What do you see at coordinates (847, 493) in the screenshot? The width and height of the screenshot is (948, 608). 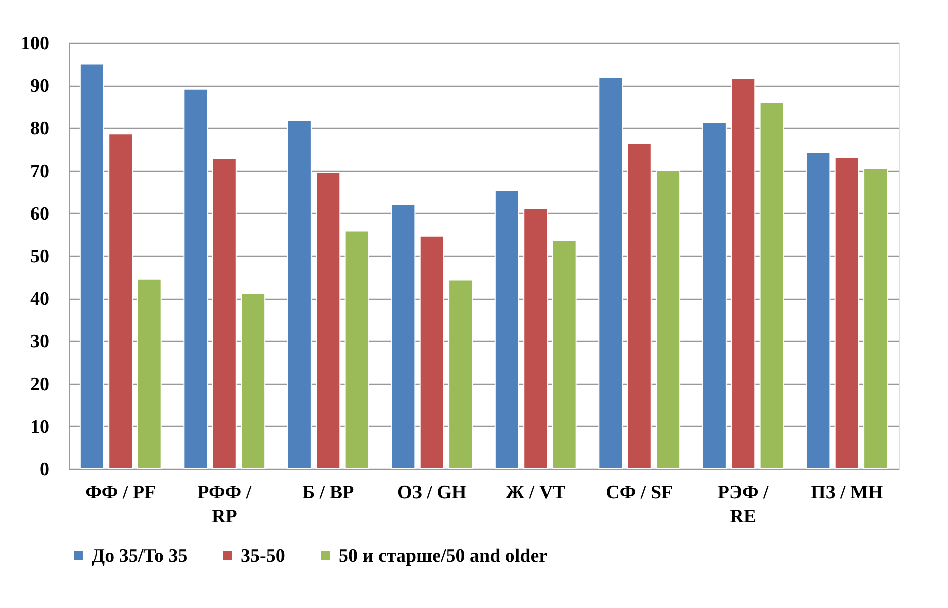 I see `x-tick-label: ПЗ / MH` at bounding box center [847, 493].